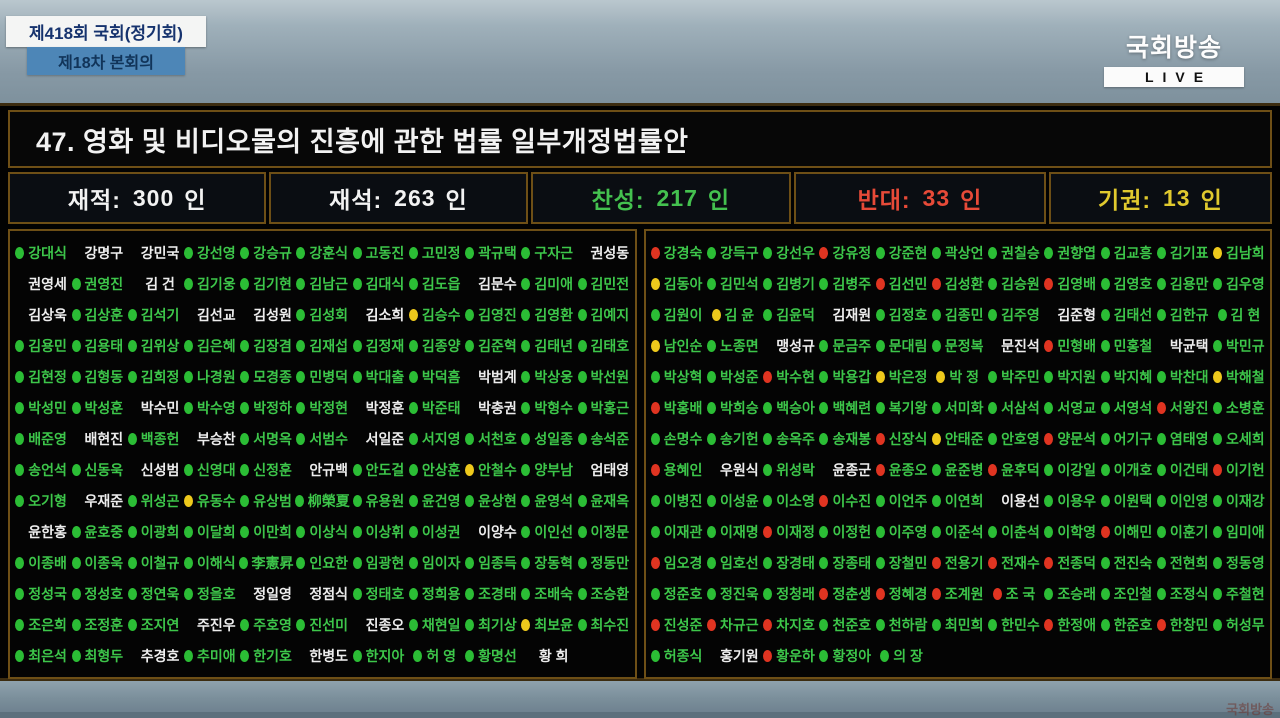 The height and width of the screenshot is (718, 1280). What do you see at coordinates (795, 593) in the screenshot?
I see `member-name: 정청래` at bounding box center [795, 593].